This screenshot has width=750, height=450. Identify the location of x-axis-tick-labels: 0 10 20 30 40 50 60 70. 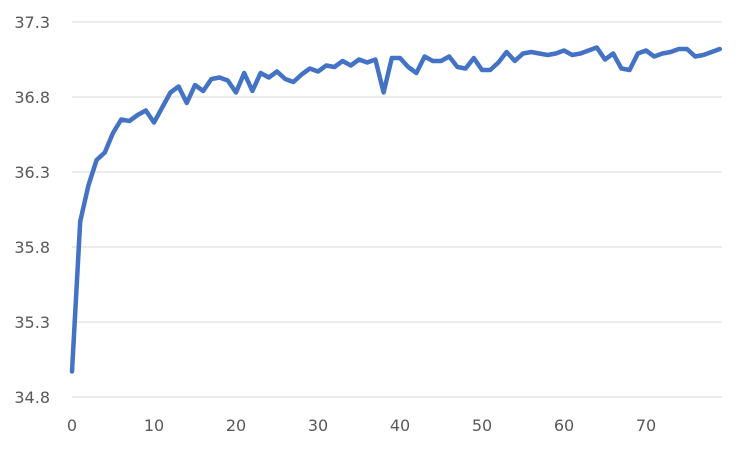
(361, 425).